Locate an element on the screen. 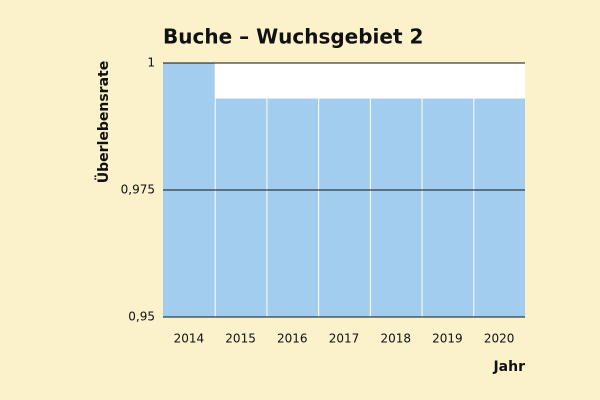  x-tick-label: 2020 is located at coordinates (499, 339).